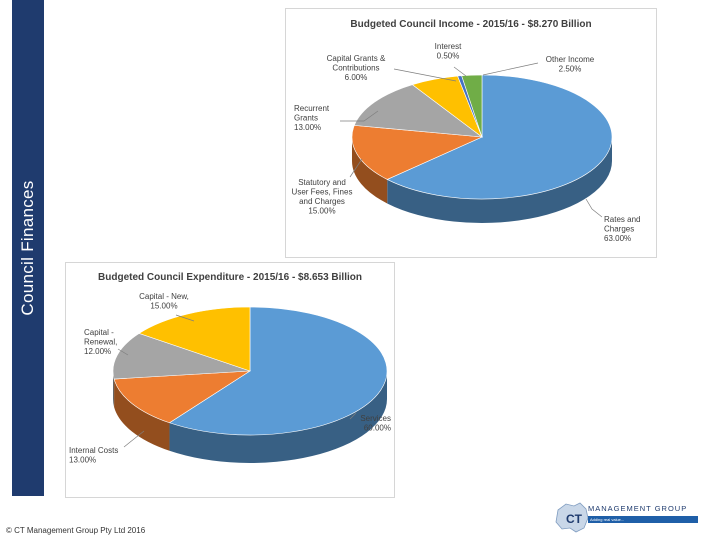  I want to click on leader-rates-and-charges, so click(594, 208).